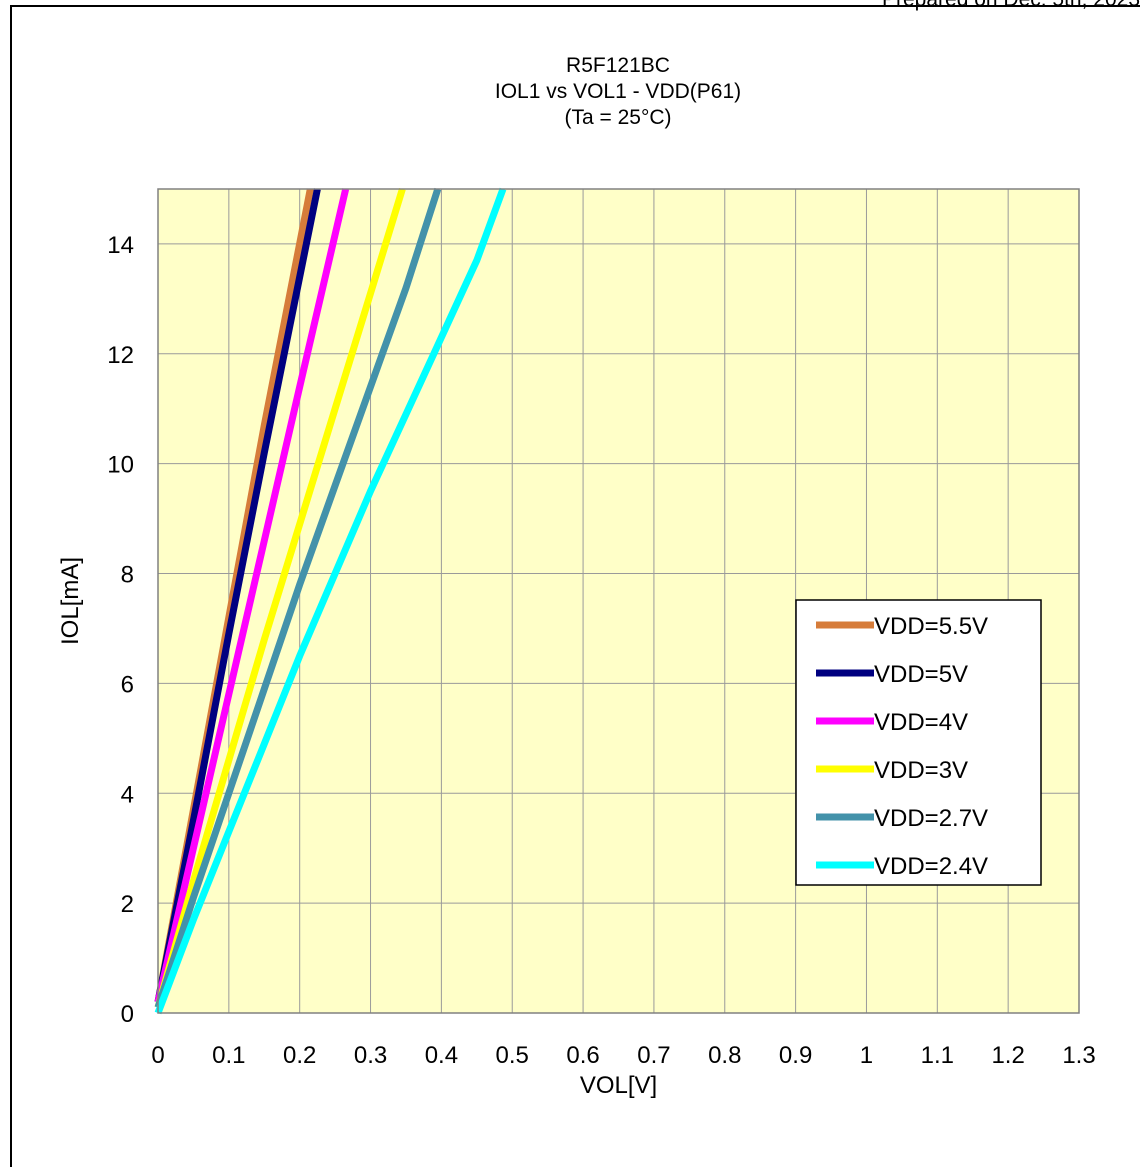 The height and width of the screenshot is (1167, 1140). I want to click on y-tick-label: 0, so click(127, 1014).